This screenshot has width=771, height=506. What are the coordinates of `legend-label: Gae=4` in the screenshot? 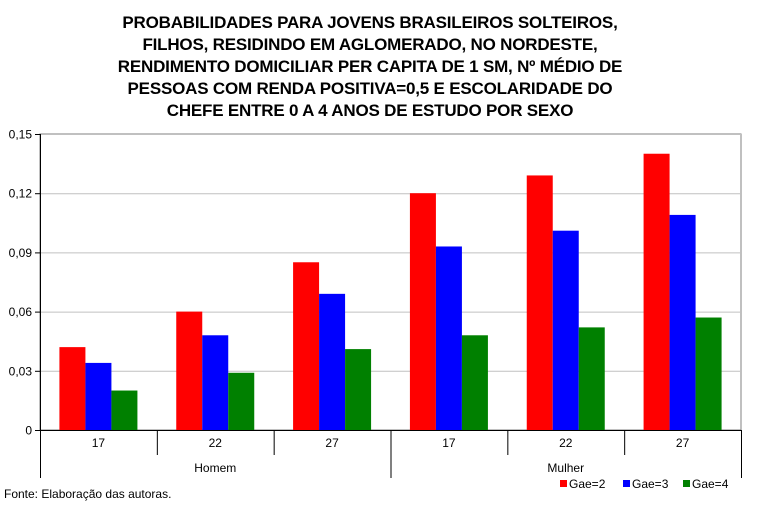 It's located at (710, 484).